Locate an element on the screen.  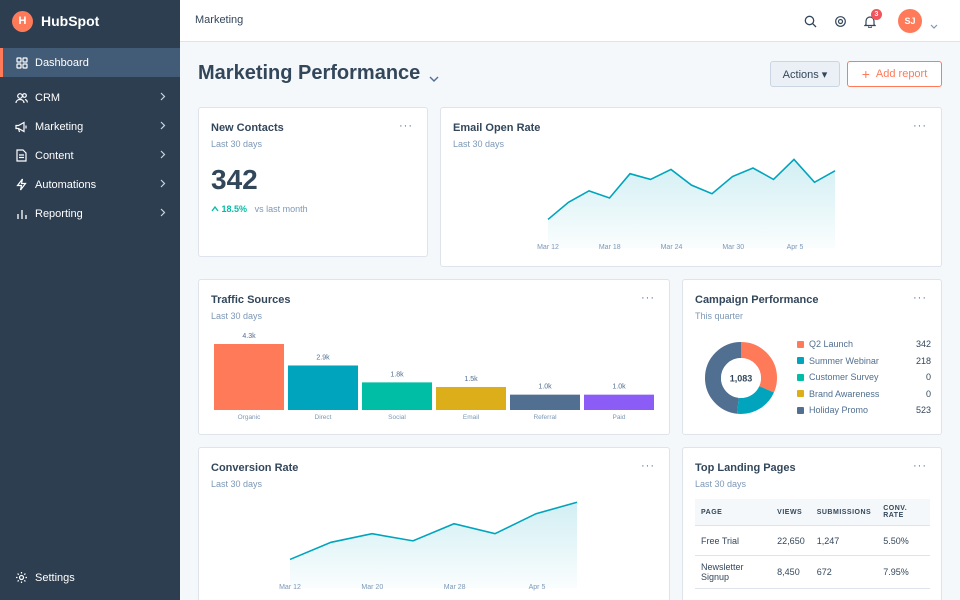
card-title: Email Open Rate is located at coordinates (497, 128).